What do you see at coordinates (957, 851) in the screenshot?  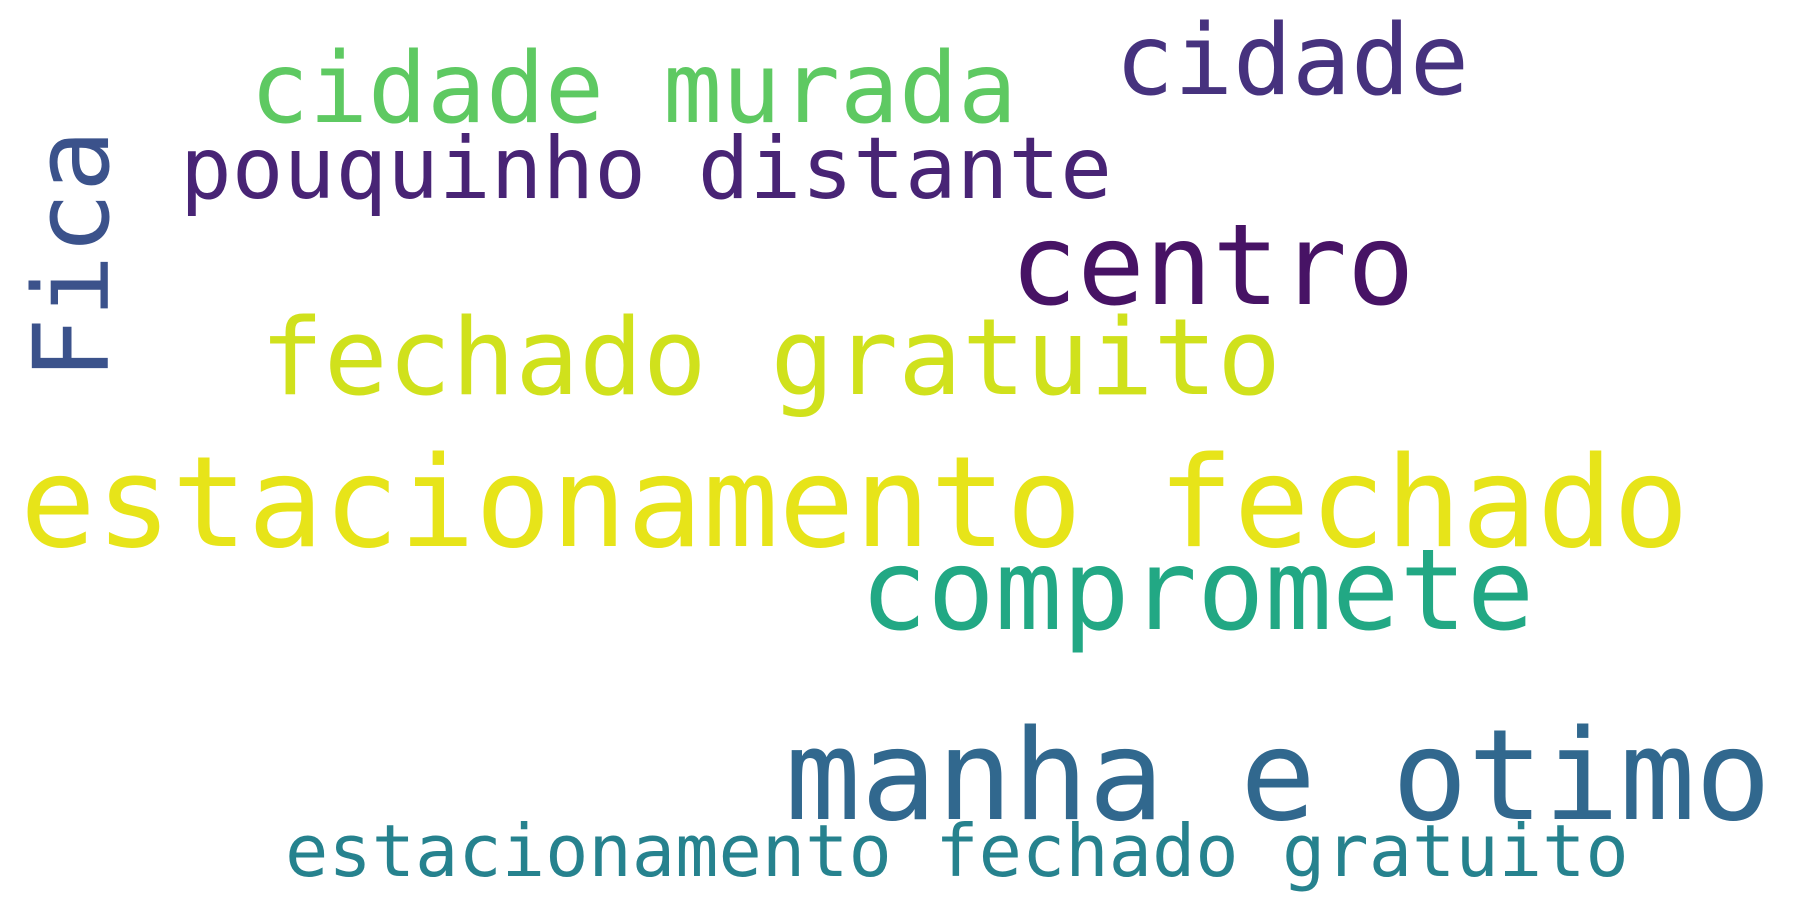 I see `word-estacionamento-fechado-gratuito: estacionamento fechado gratuito` at bounding box center [957, 851].